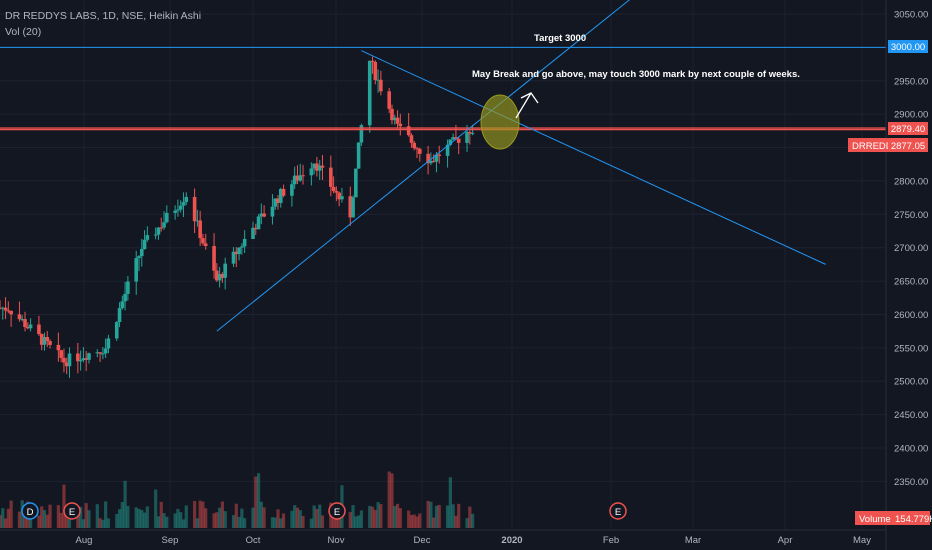 This screenshot has height=550, width=932. Describe the element at coordinates (474, 540) in the screenshot. I see `time-axis: Aug Sep Oct Nov Dec 2020 Feb Mar Apr May` at that location.